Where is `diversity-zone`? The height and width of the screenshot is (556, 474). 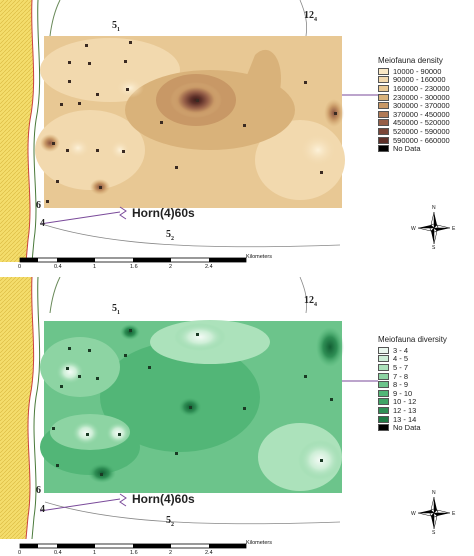 diversity-zone is located at coordinates (180, 397).